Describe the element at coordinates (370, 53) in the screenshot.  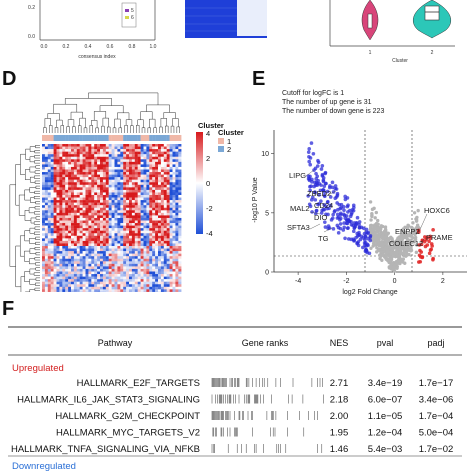
I see `xtick-label: 1` at that location.